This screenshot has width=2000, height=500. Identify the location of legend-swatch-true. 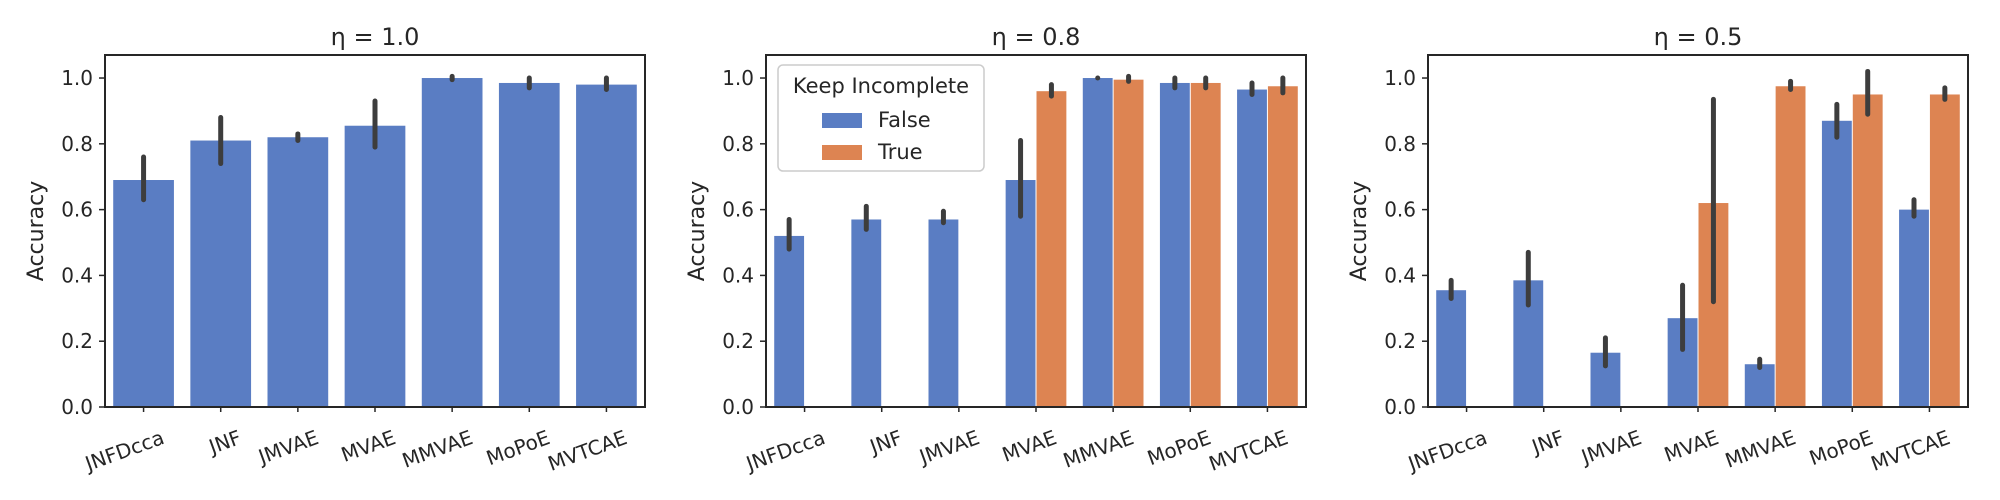
(842, 152).